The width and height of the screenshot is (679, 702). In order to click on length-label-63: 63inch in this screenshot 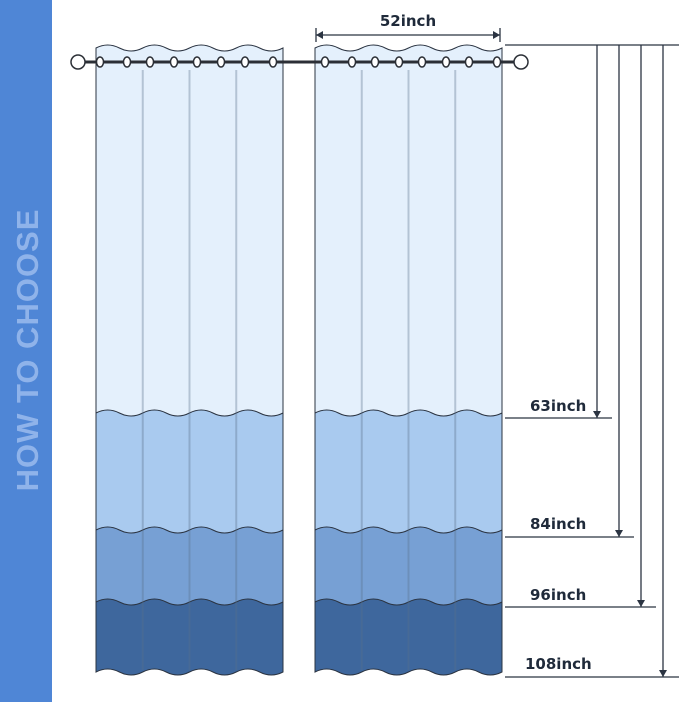, I will do `click(558, 406)`.